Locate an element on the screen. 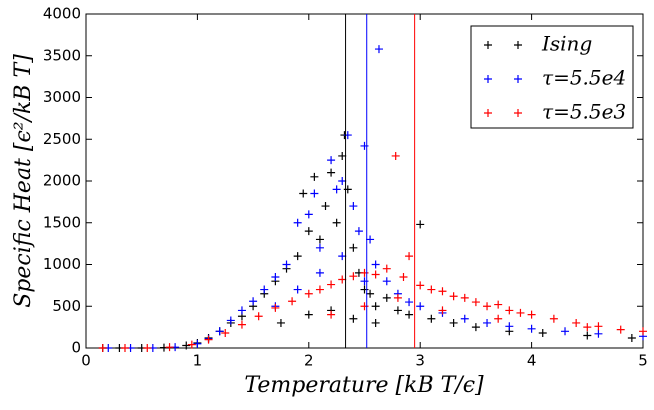  y-axis-label: Specific Heat [ϵ²/kB T] is located at coordinates (23, 181).